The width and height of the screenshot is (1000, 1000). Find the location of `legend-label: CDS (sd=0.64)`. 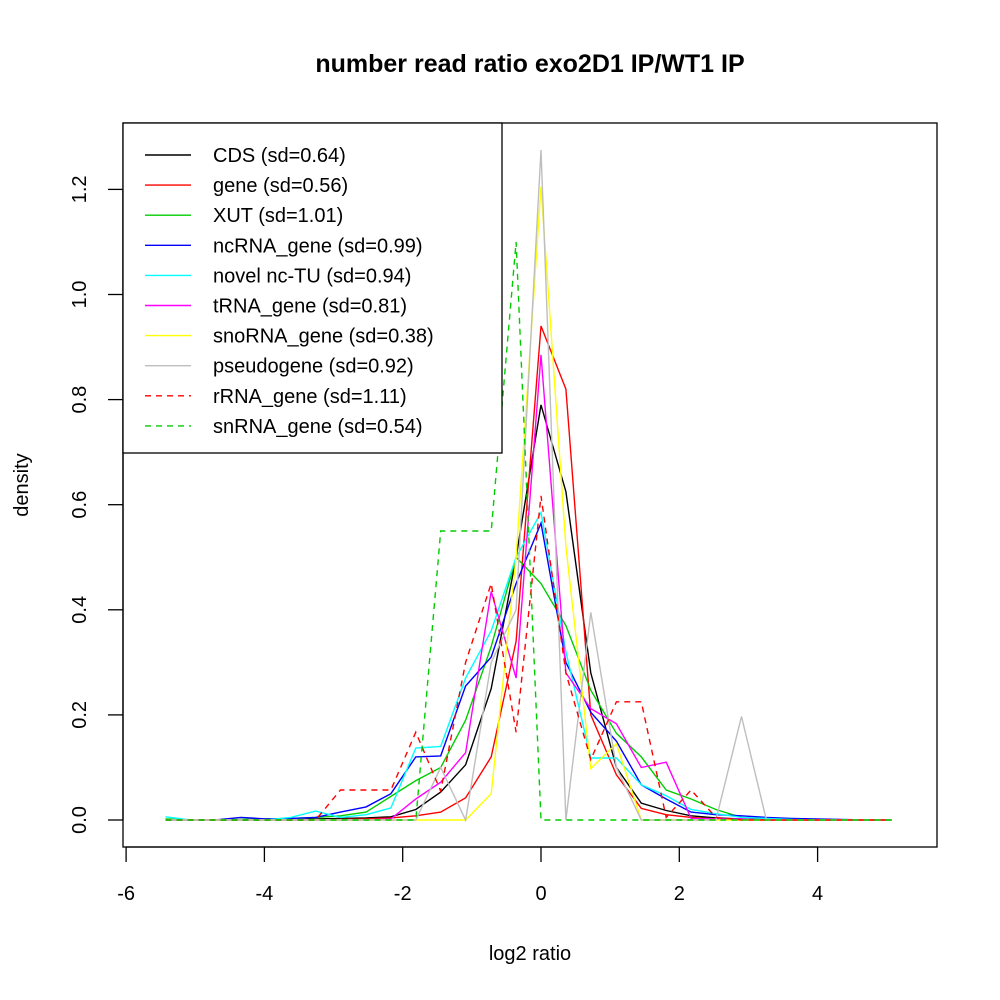

legend-label: CDS (sd=0.64) is located at coordinates (279, 156).